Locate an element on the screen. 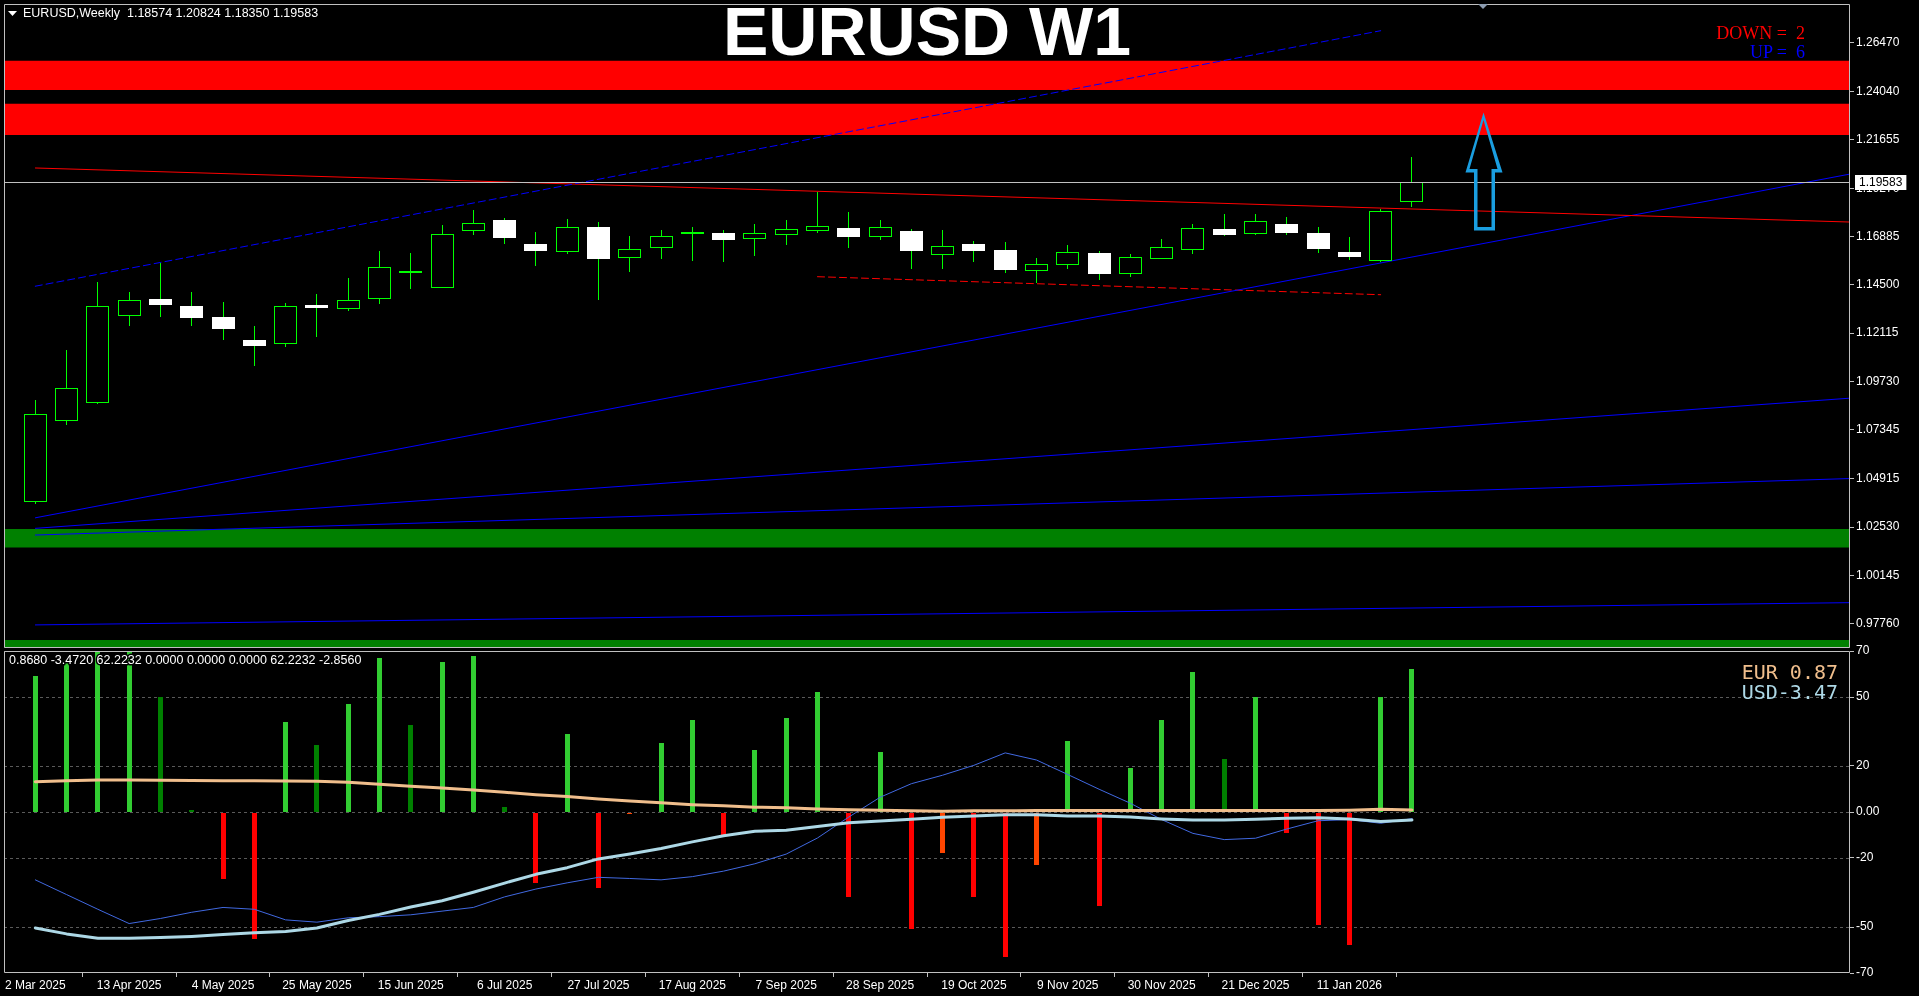 Image resolution: width=1919 pixels, height=996 pixels. x-tick-label: 30 Nov 2025 is located at coordinates (1162, 984).